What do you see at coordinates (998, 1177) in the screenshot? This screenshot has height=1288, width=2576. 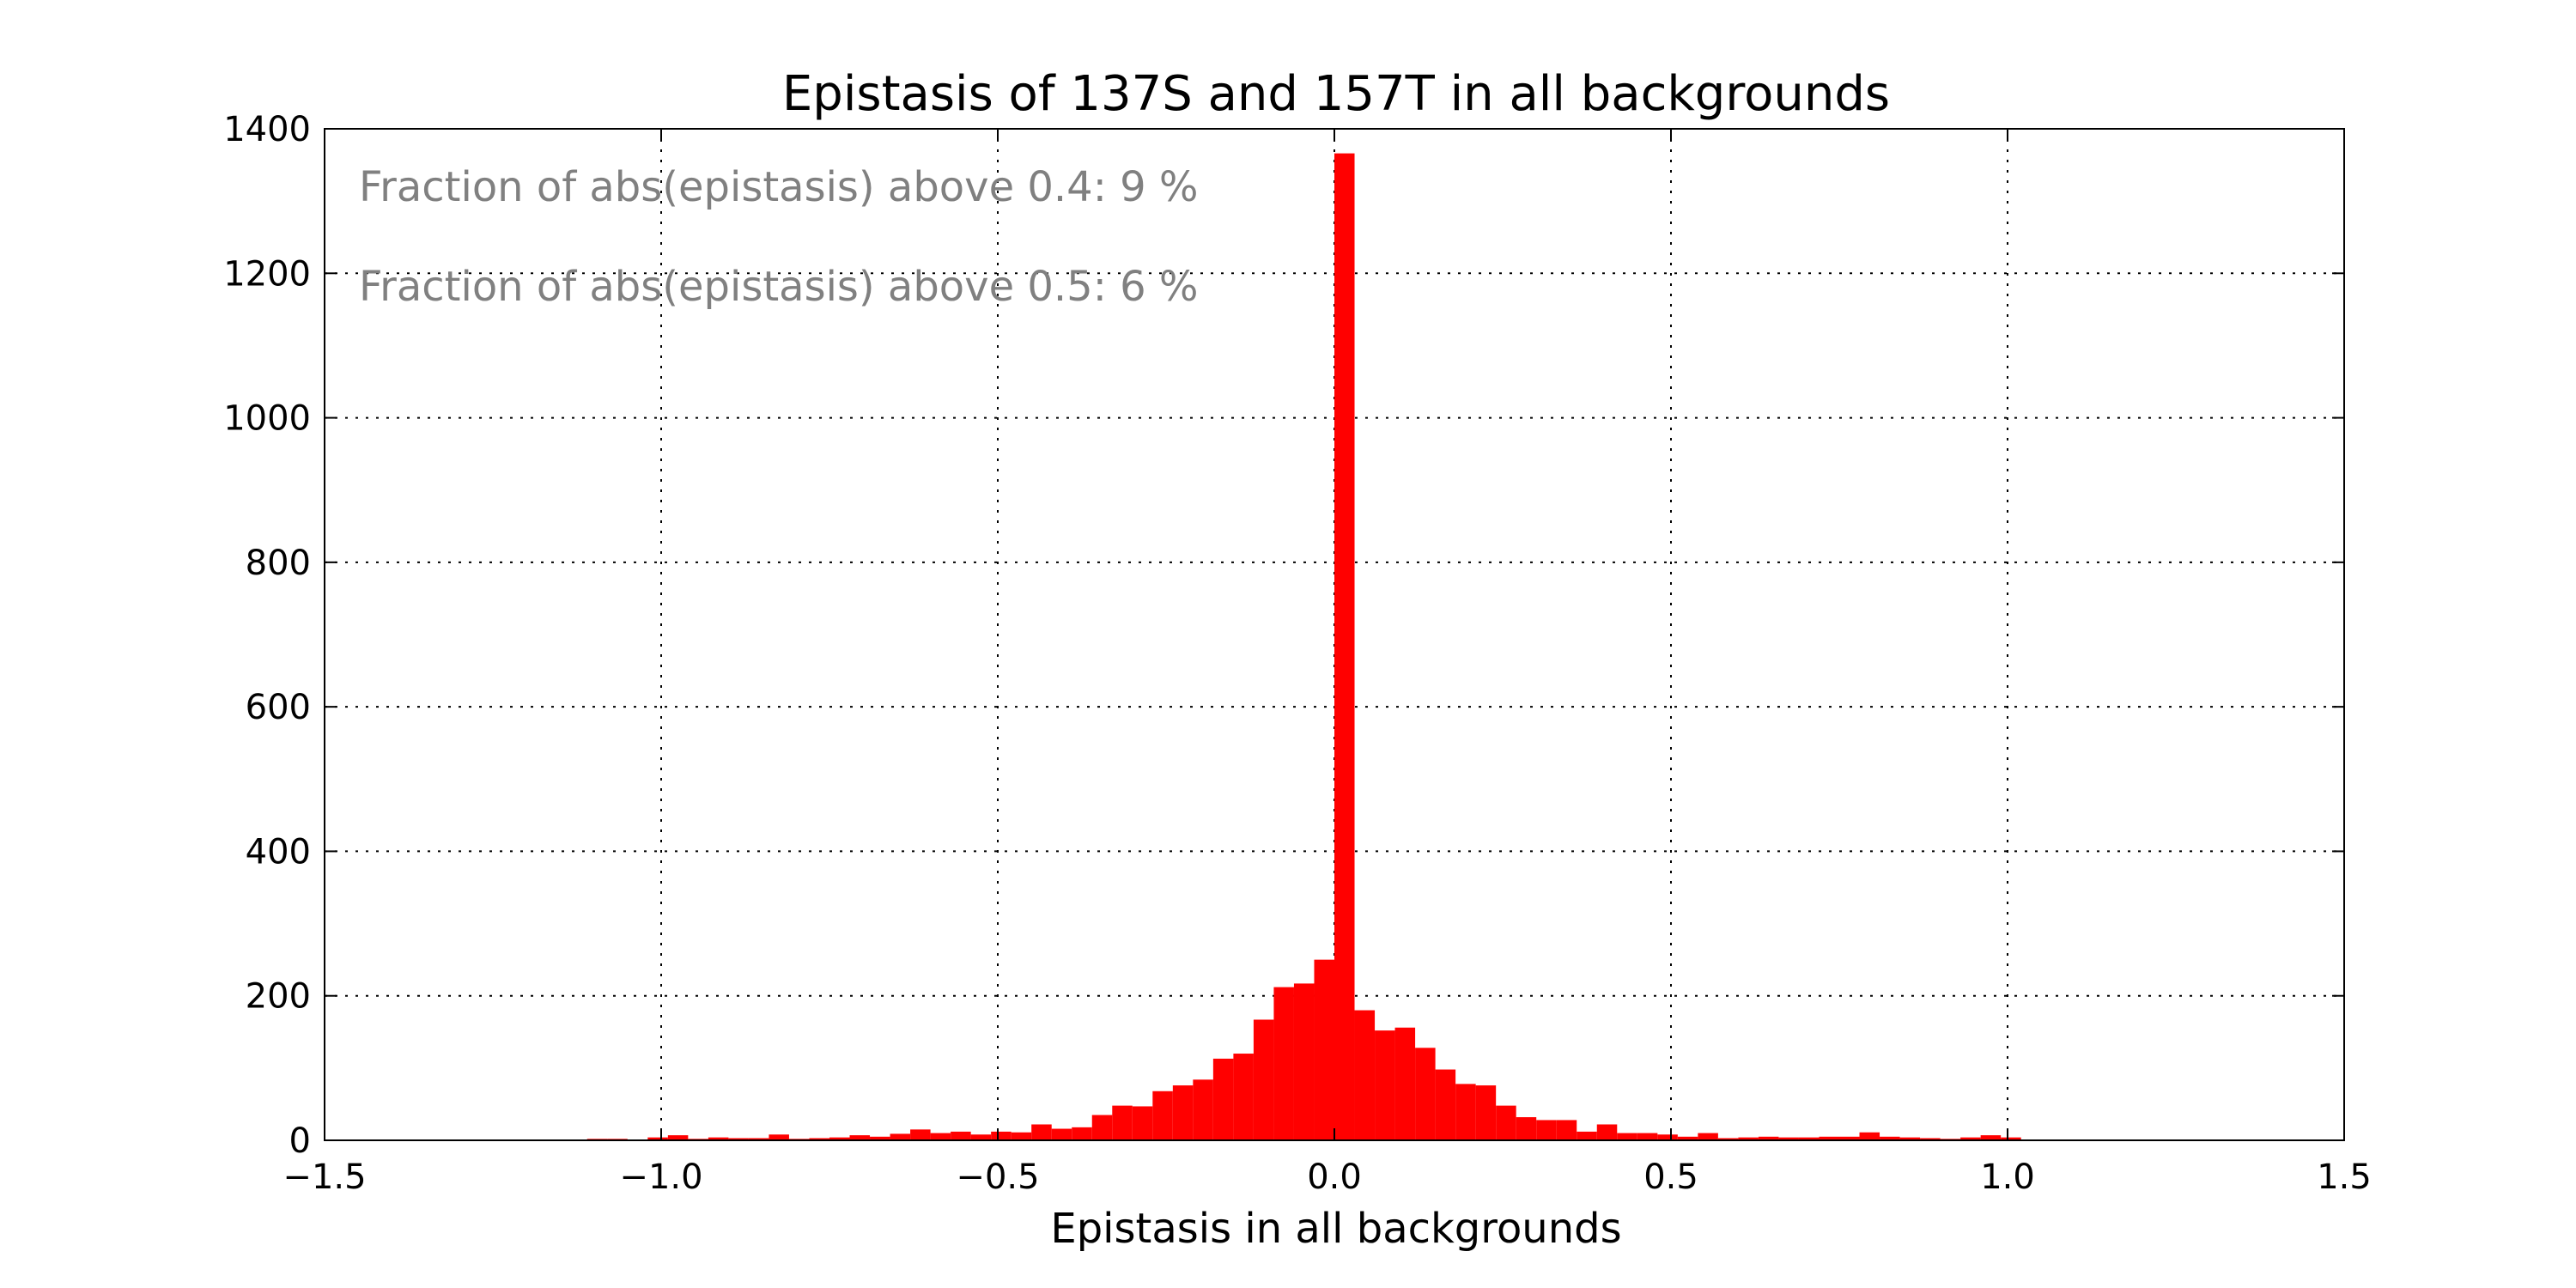 I see `x-tick-label: −0.5` at bounding box center [998, 1177].